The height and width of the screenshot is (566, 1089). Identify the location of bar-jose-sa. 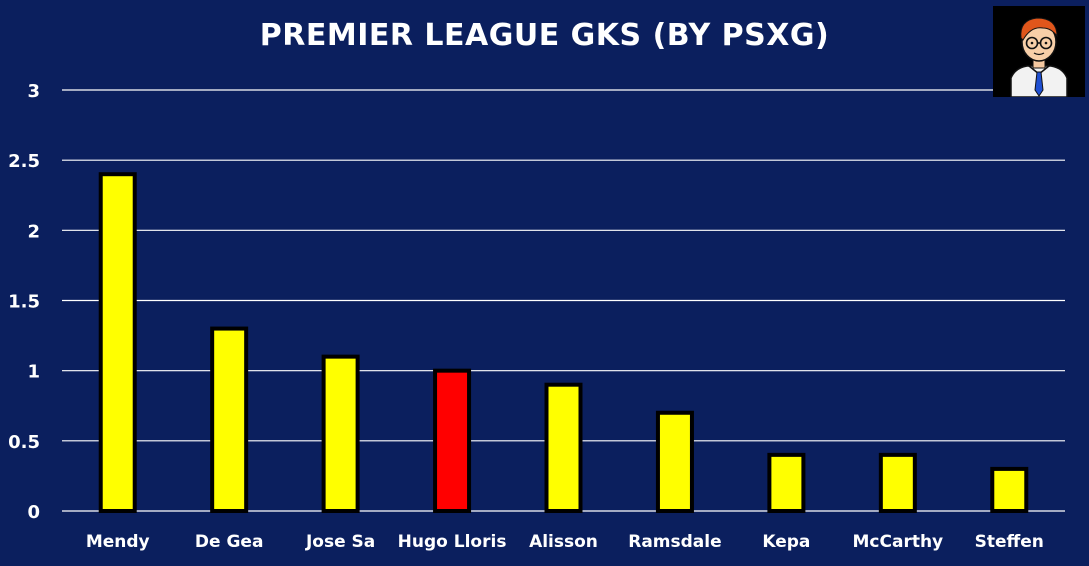
(340, 433).